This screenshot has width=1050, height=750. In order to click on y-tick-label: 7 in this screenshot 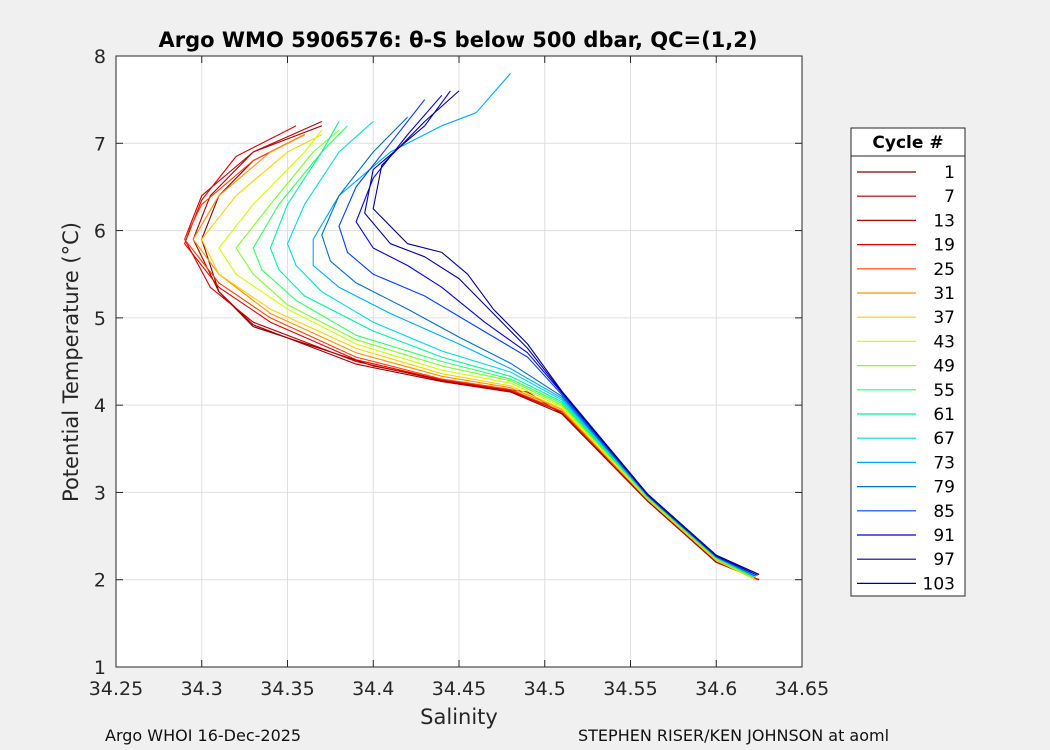, I will do `click(100, 144)`.